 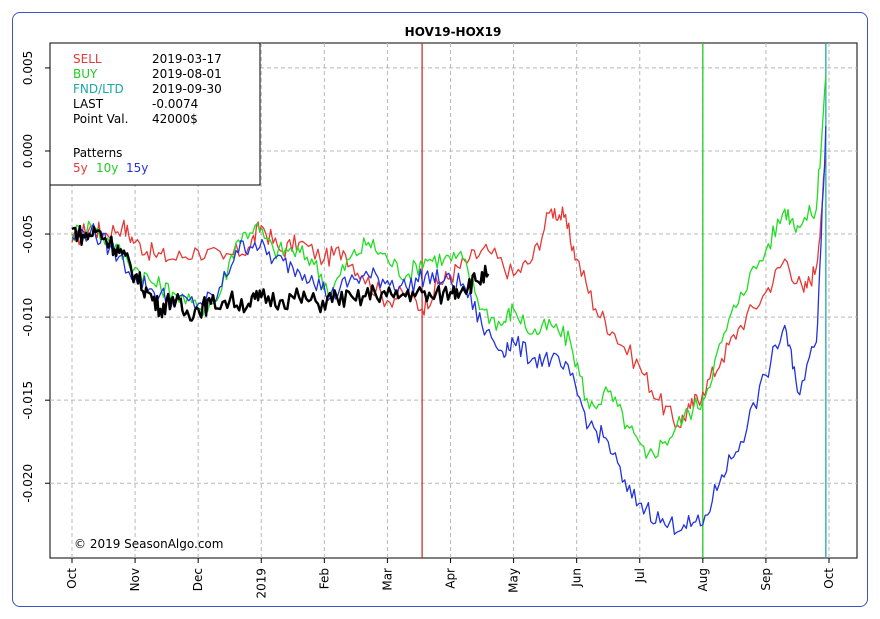 I want to click on x-tick-label-11: Sep, so click(x=766, y=579).